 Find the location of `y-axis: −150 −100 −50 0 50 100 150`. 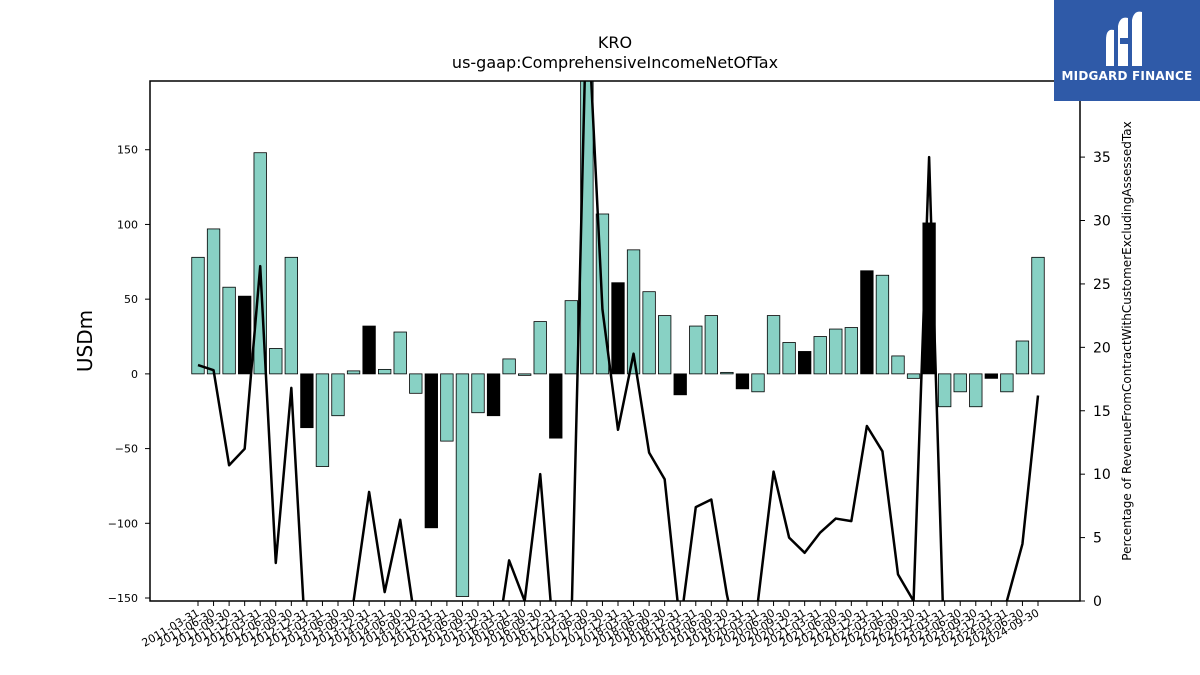

y-axis: −150 −100 −50 0 50 100 150 is located at coordinates (129, 374).